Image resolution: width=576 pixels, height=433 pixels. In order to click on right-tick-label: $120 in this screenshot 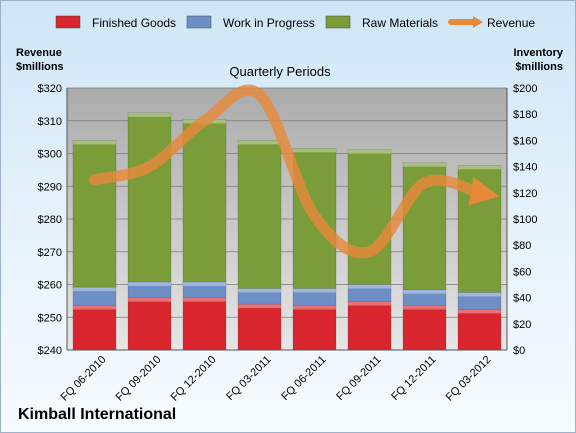, I will do `click(525, 194)`.